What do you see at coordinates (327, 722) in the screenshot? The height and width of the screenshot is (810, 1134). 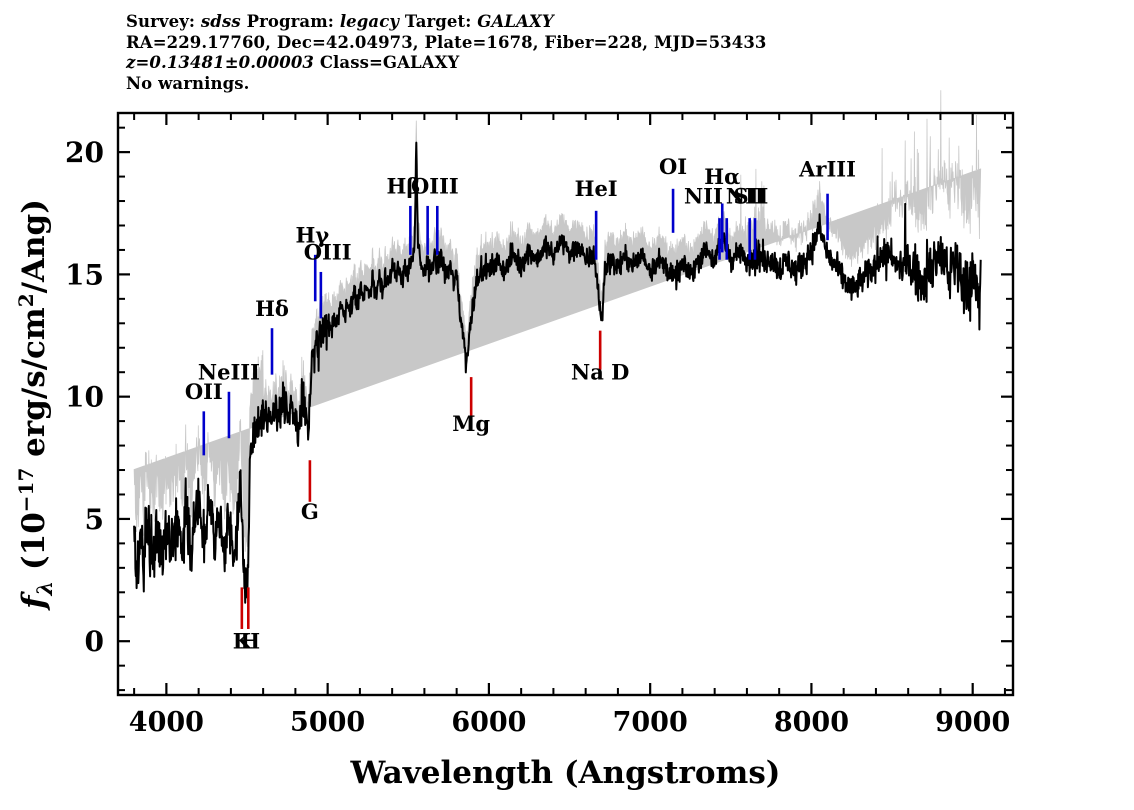 I see `x-axis-tick-label: 5000` at bounding box center [327, 722].